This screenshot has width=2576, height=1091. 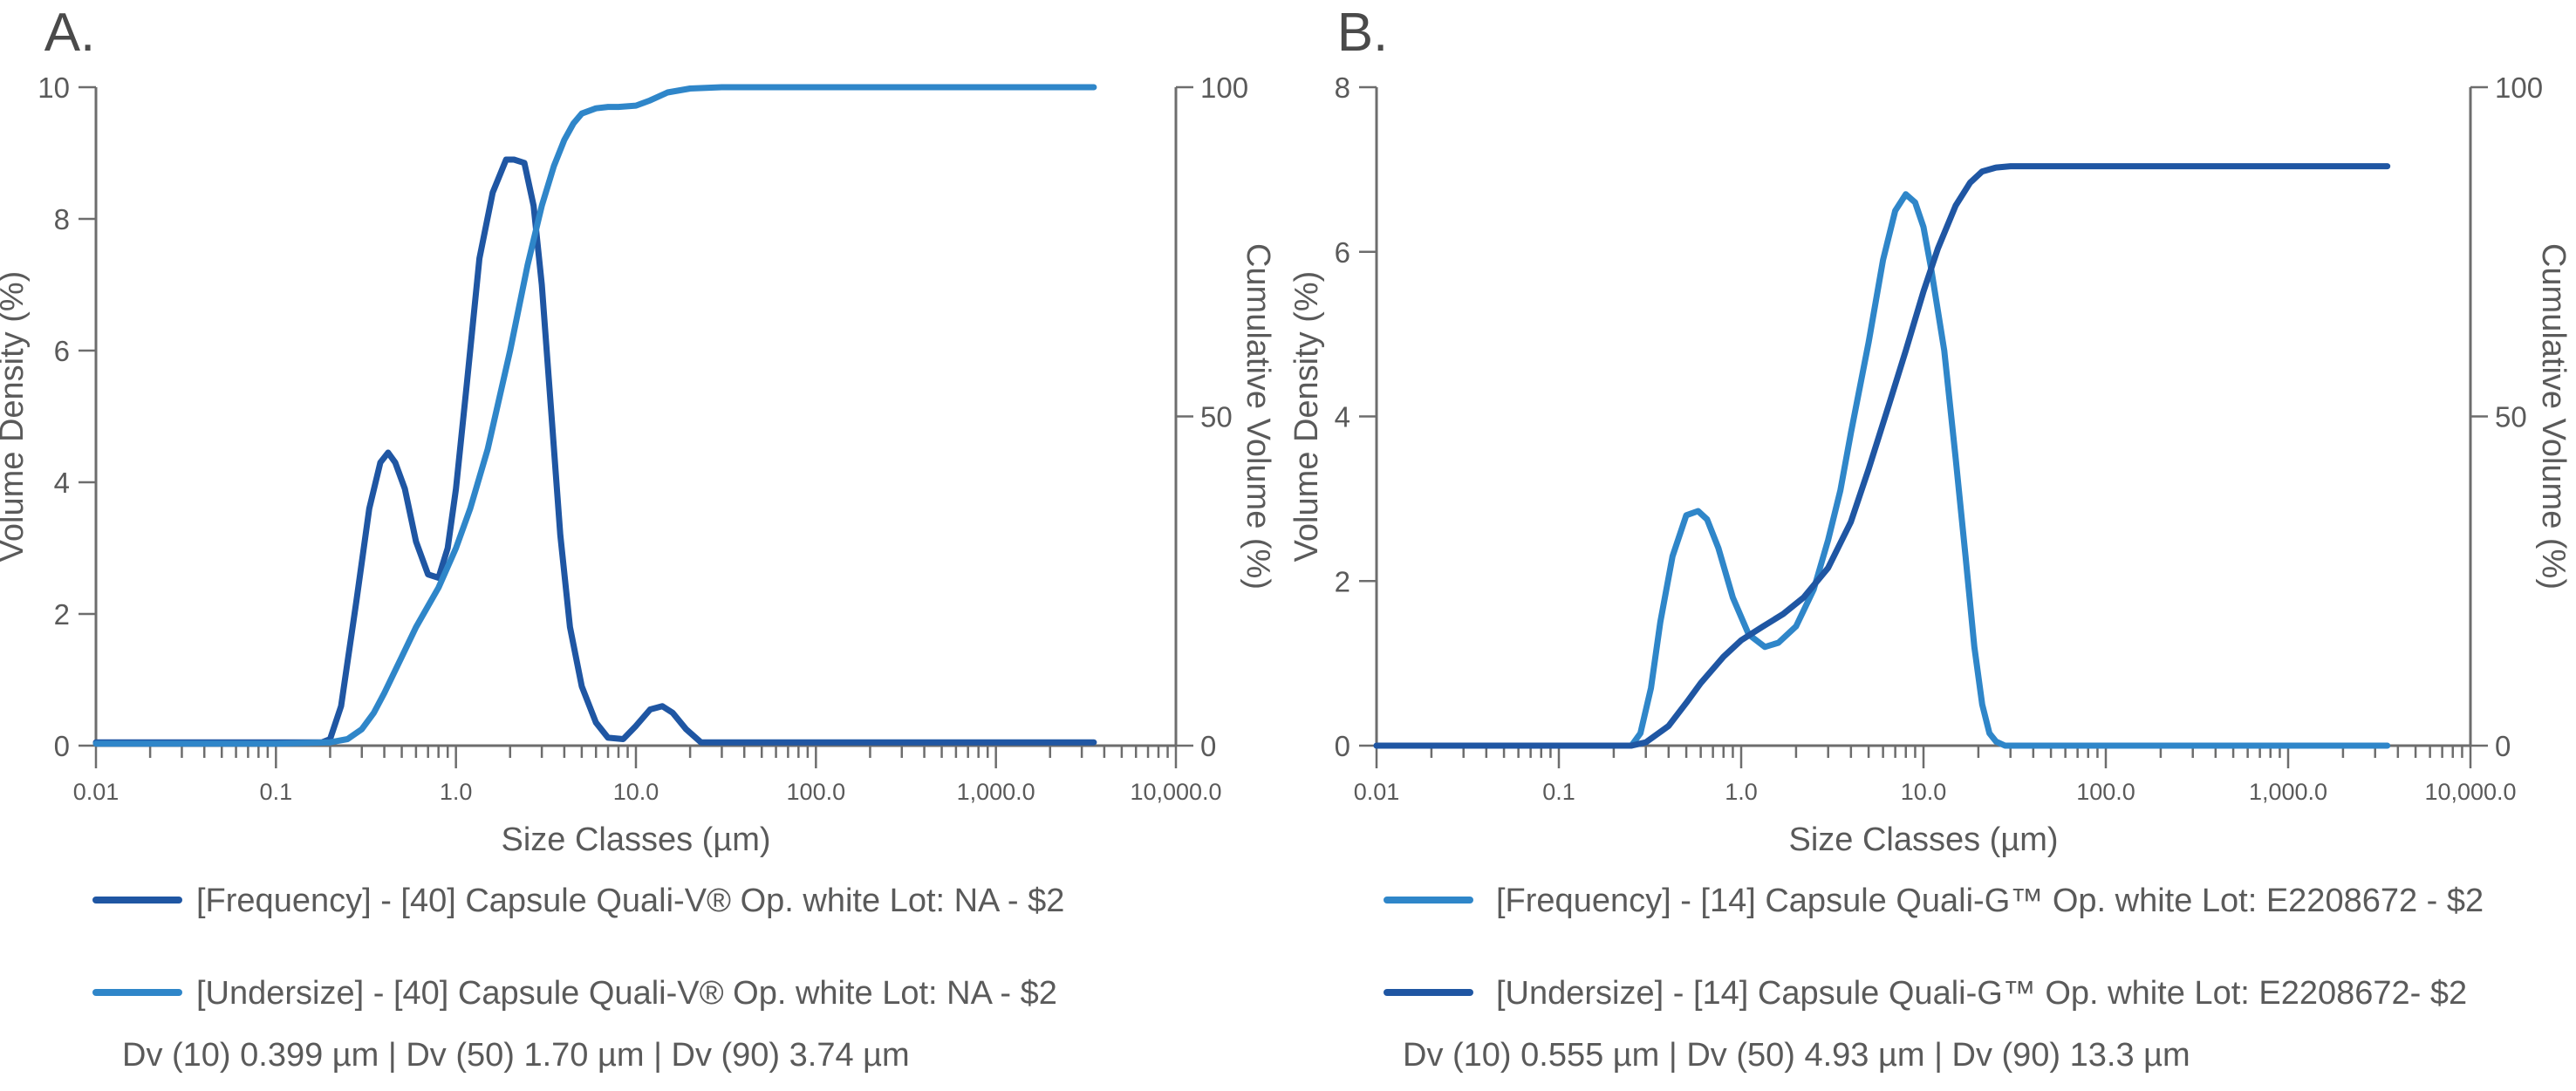 I want to click on panel-label: B., so click(x=1363, y=33).